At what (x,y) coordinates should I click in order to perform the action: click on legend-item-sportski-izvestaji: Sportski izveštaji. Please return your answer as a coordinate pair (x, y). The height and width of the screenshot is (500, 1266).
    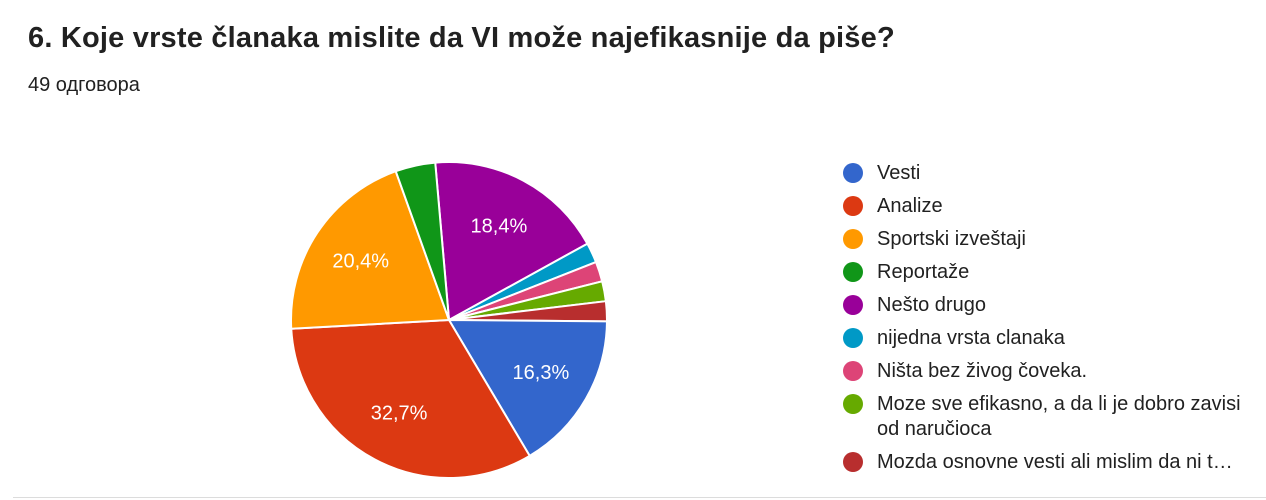
    Looking at the image, I should click on (1042, 239).